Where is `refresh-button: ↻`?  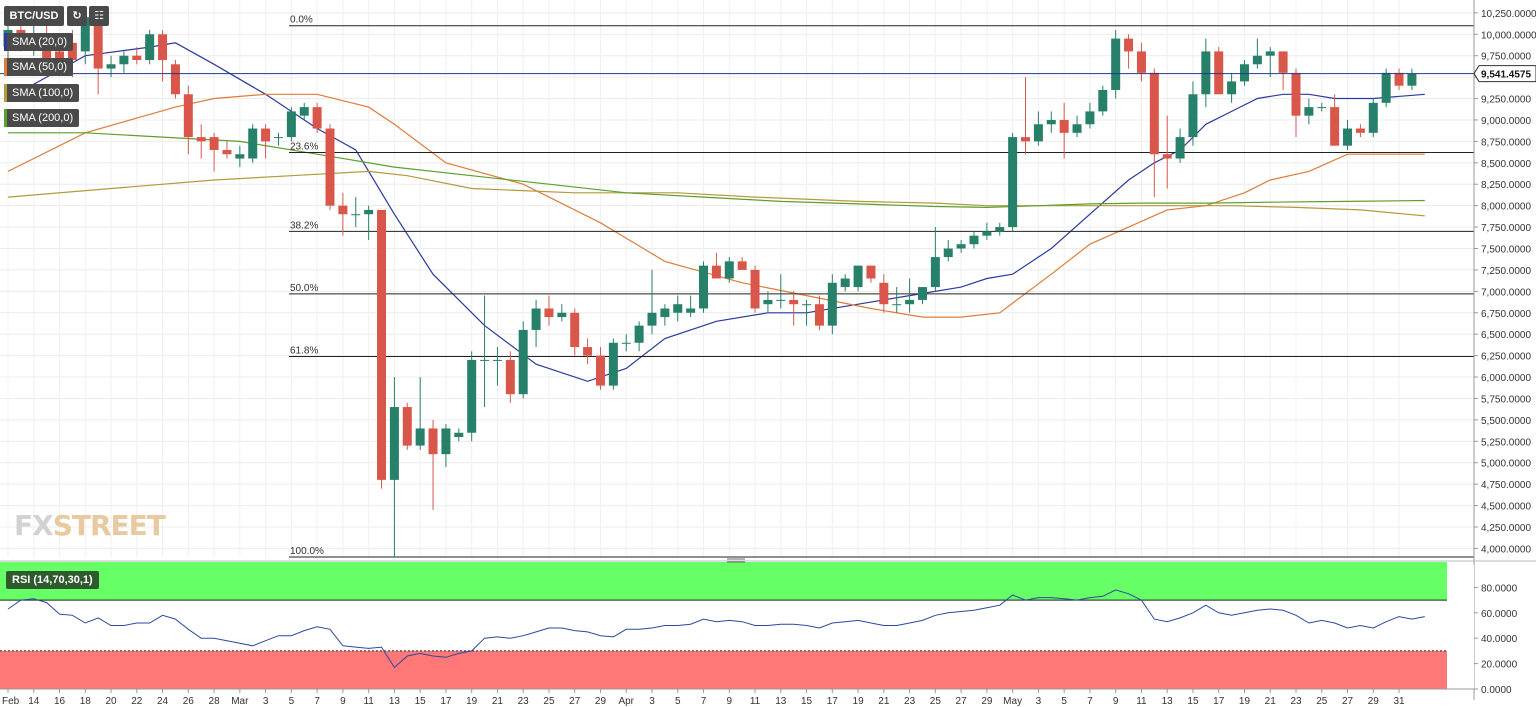
refresh-button: ↻ is located at coordinates (77, 16).